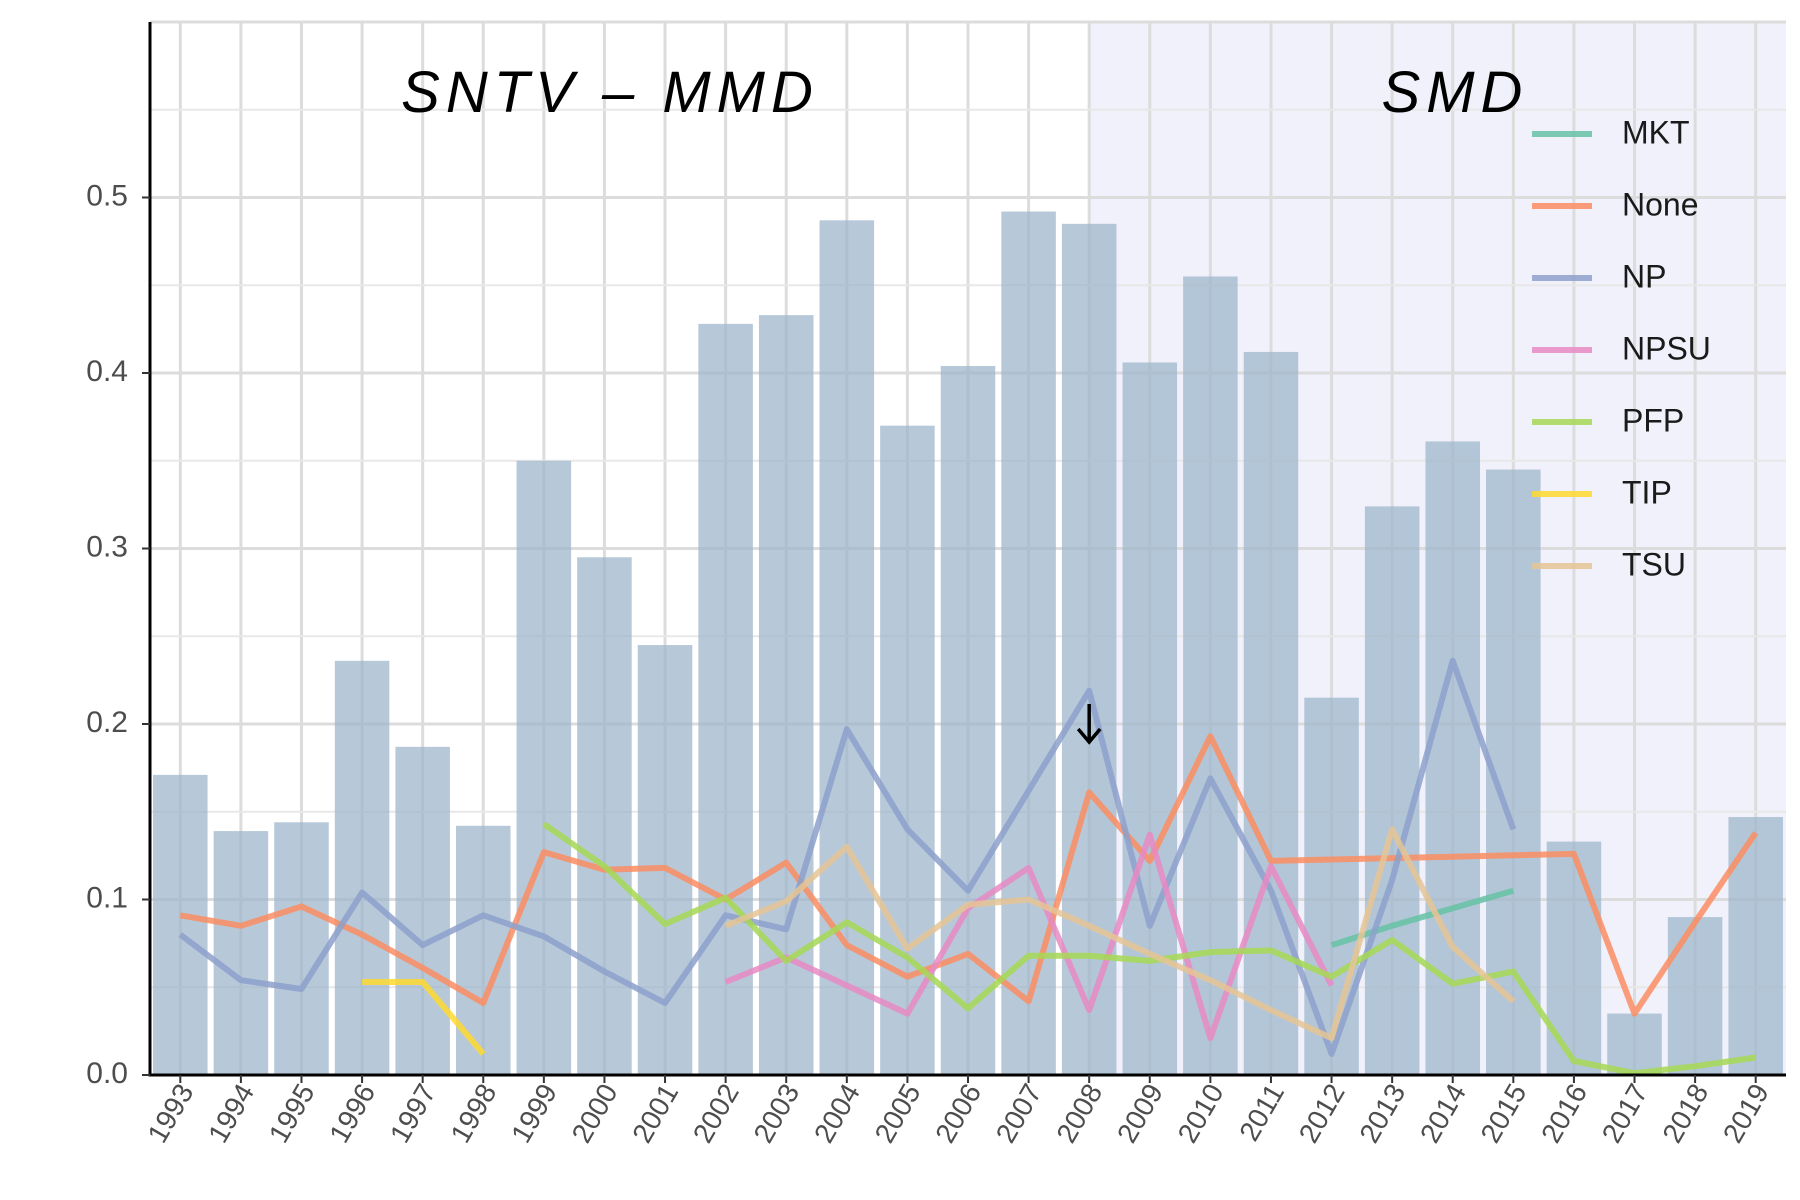 Image resolution: width=1800 pixels, height=1200 pixels. I want to click on bar-1995, so click(301, 948).